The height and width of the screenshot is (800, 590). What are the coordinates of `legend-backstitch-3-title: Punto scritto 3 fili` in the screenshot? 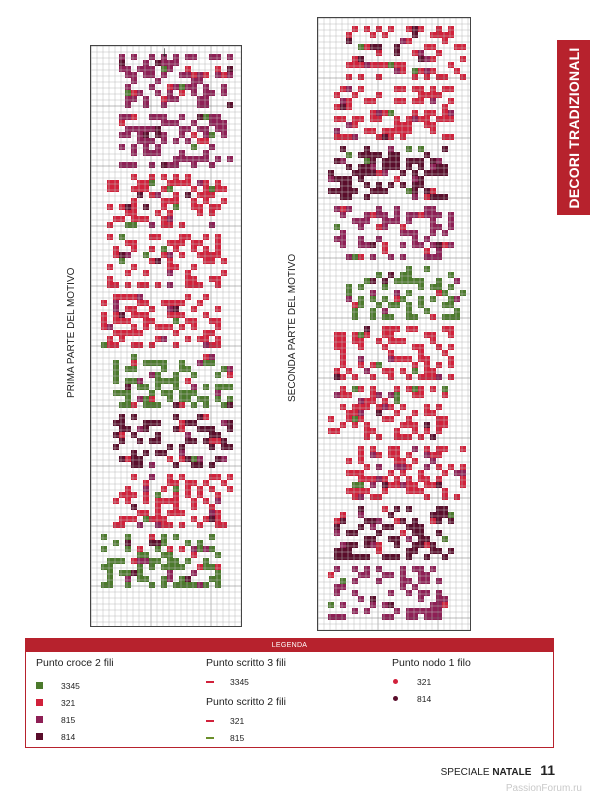 It's located at (246, 663).